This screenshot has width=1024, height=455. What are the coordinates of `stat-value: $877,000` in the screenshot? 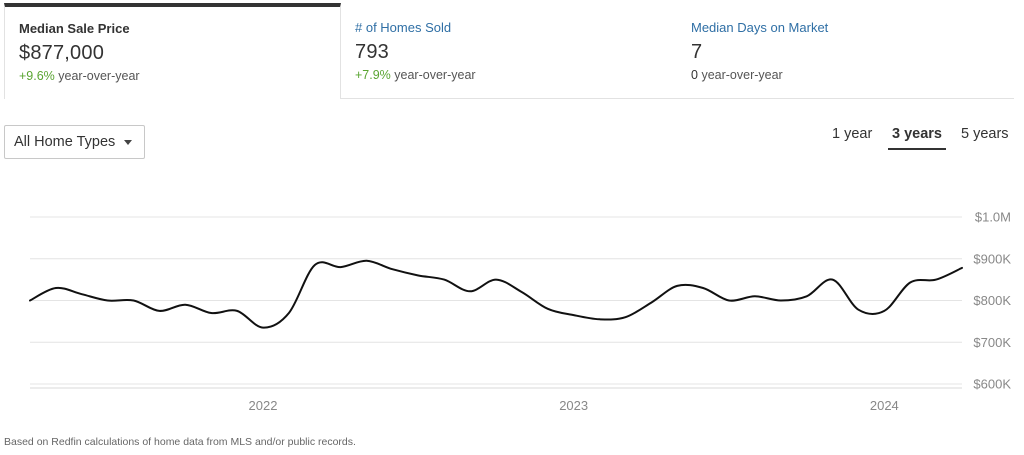 It's located at (62, 53).